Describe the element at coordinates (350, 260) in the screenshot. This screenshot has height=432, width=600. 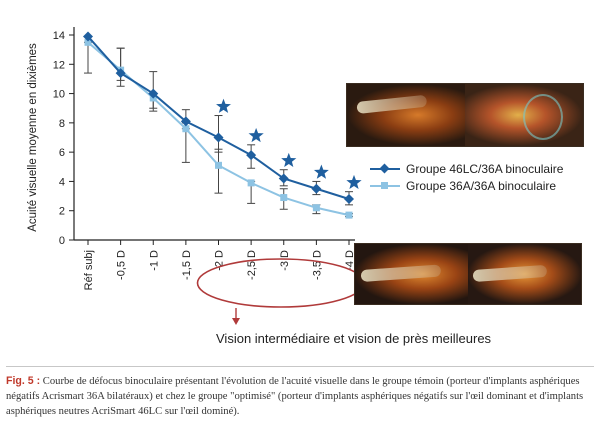
I see `x-tick-label-8: -4 D` at that location.